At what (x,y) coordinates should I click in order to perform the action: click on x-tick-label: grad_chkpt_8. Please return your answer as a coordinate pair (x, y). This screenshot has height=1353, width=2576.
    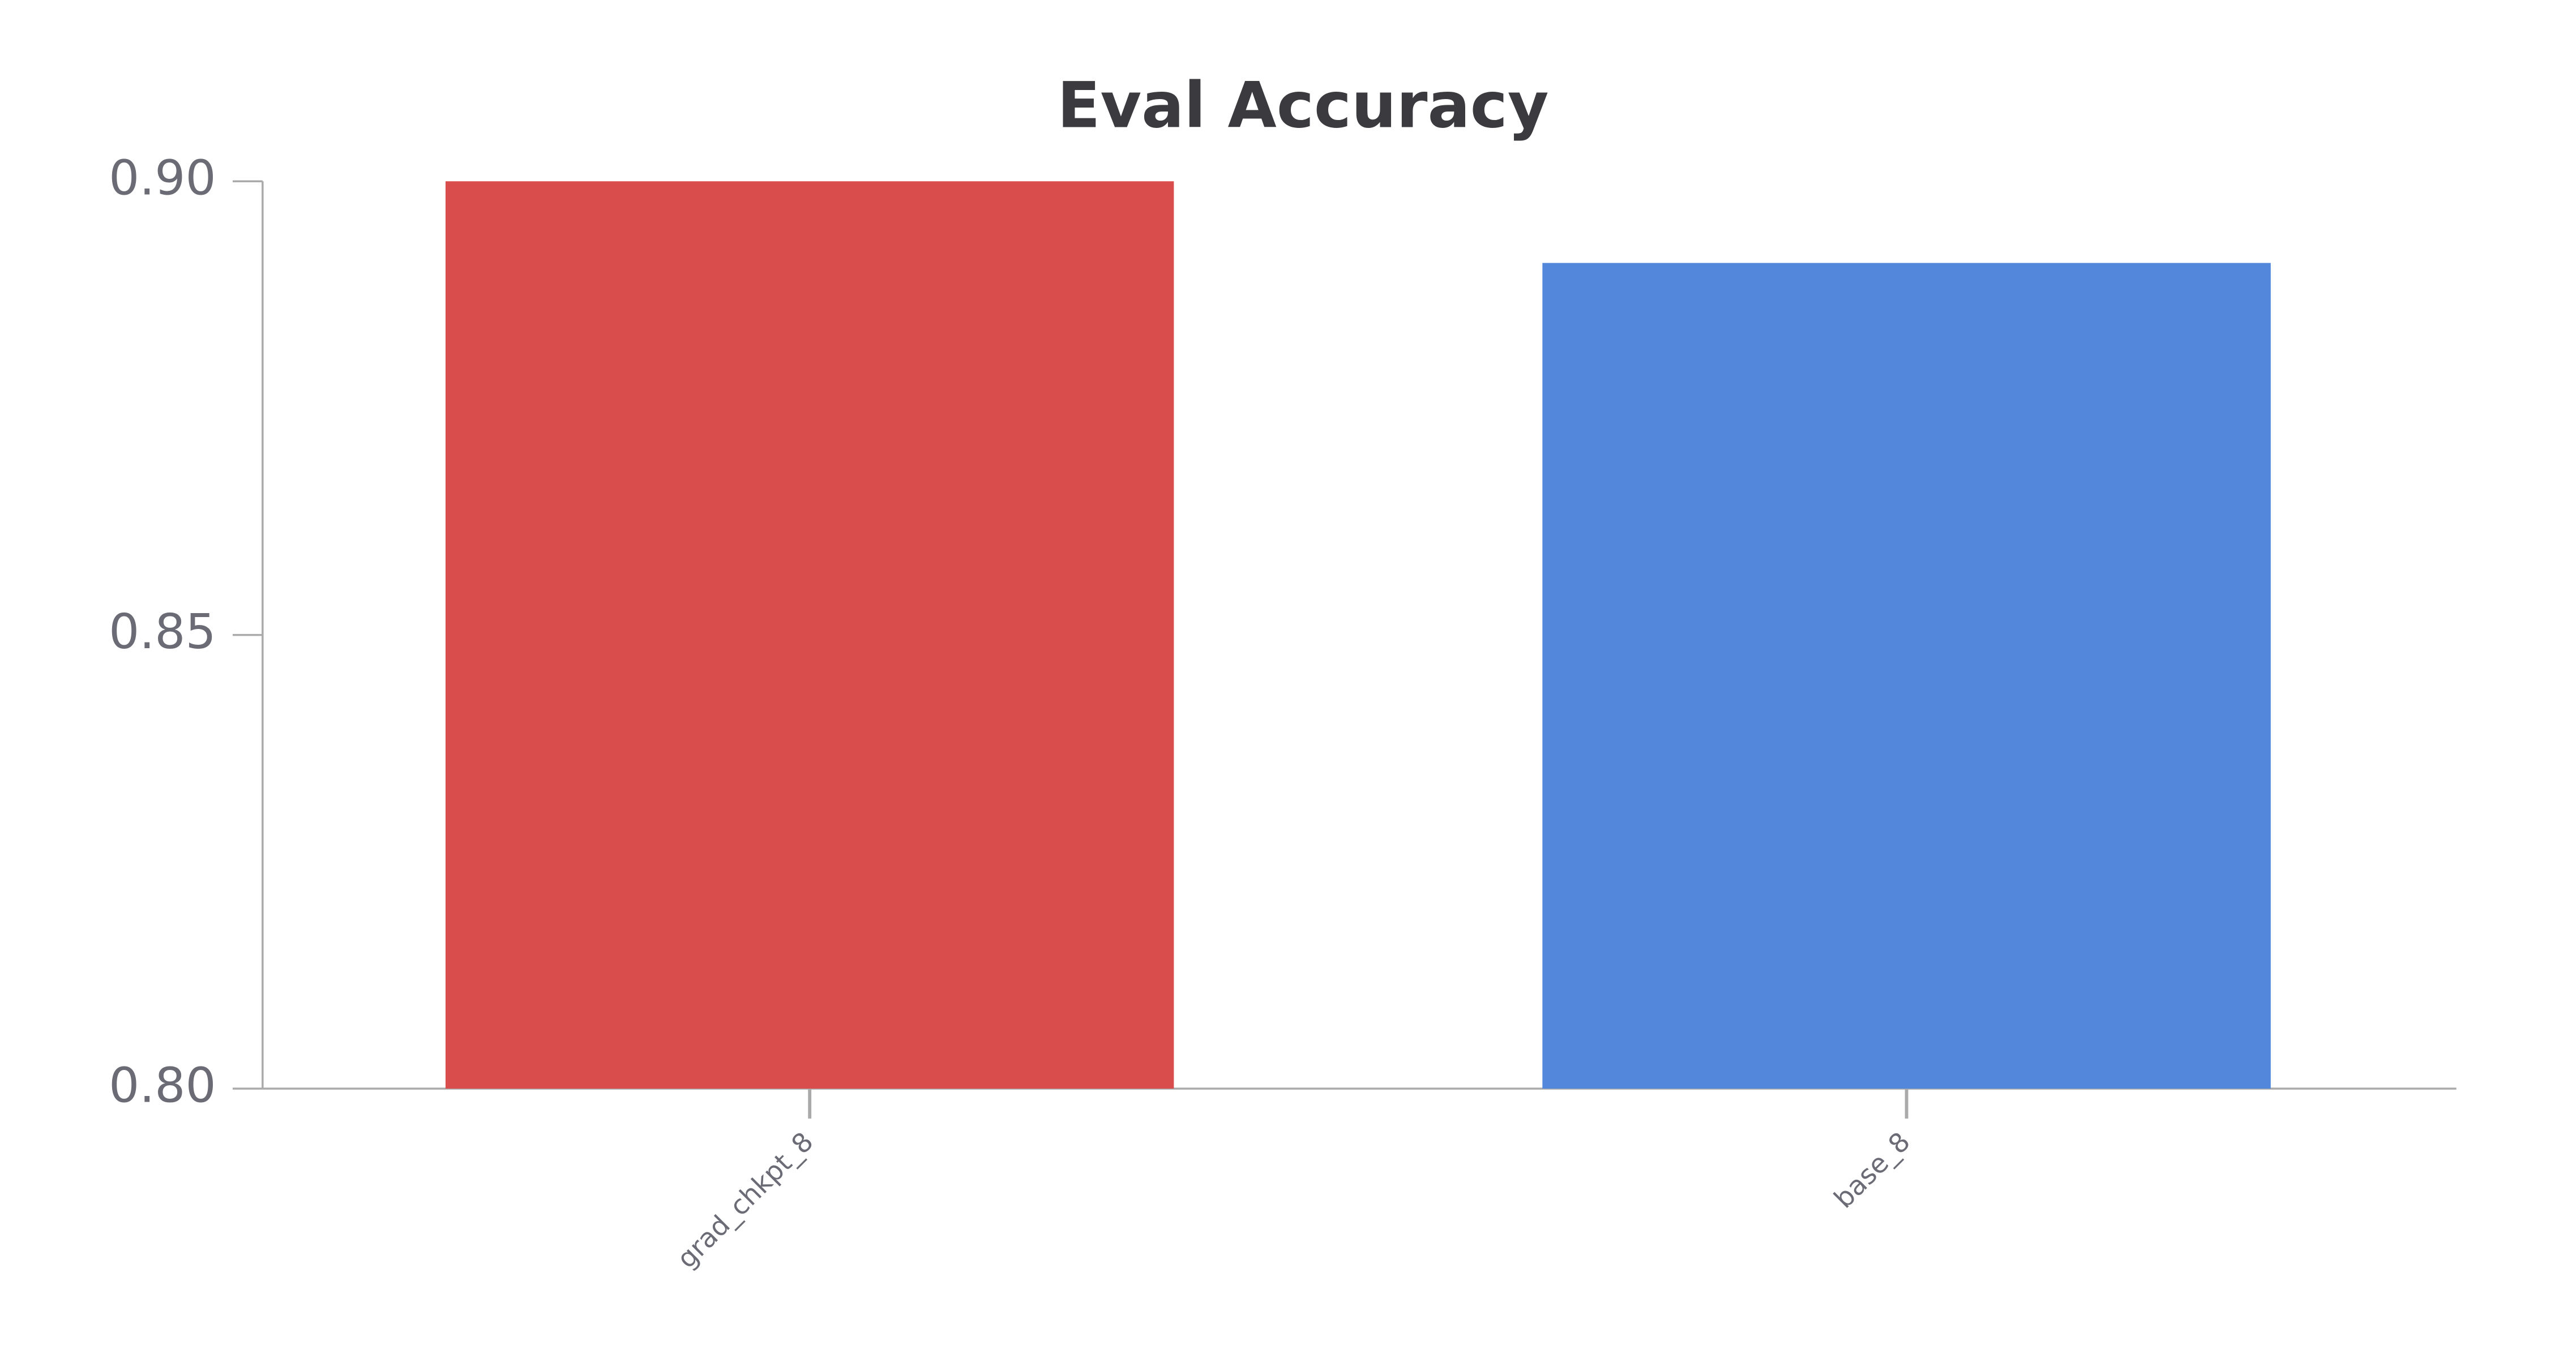
    Looking at the image, I should click on (745, 1200).